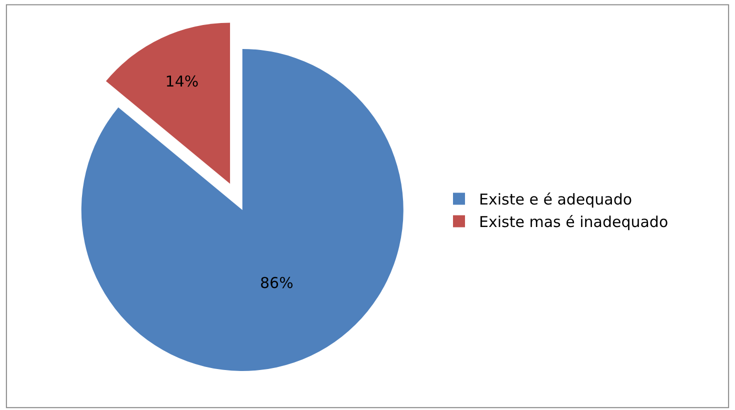  I want to click on data-label: 14%, so click(182, 81).